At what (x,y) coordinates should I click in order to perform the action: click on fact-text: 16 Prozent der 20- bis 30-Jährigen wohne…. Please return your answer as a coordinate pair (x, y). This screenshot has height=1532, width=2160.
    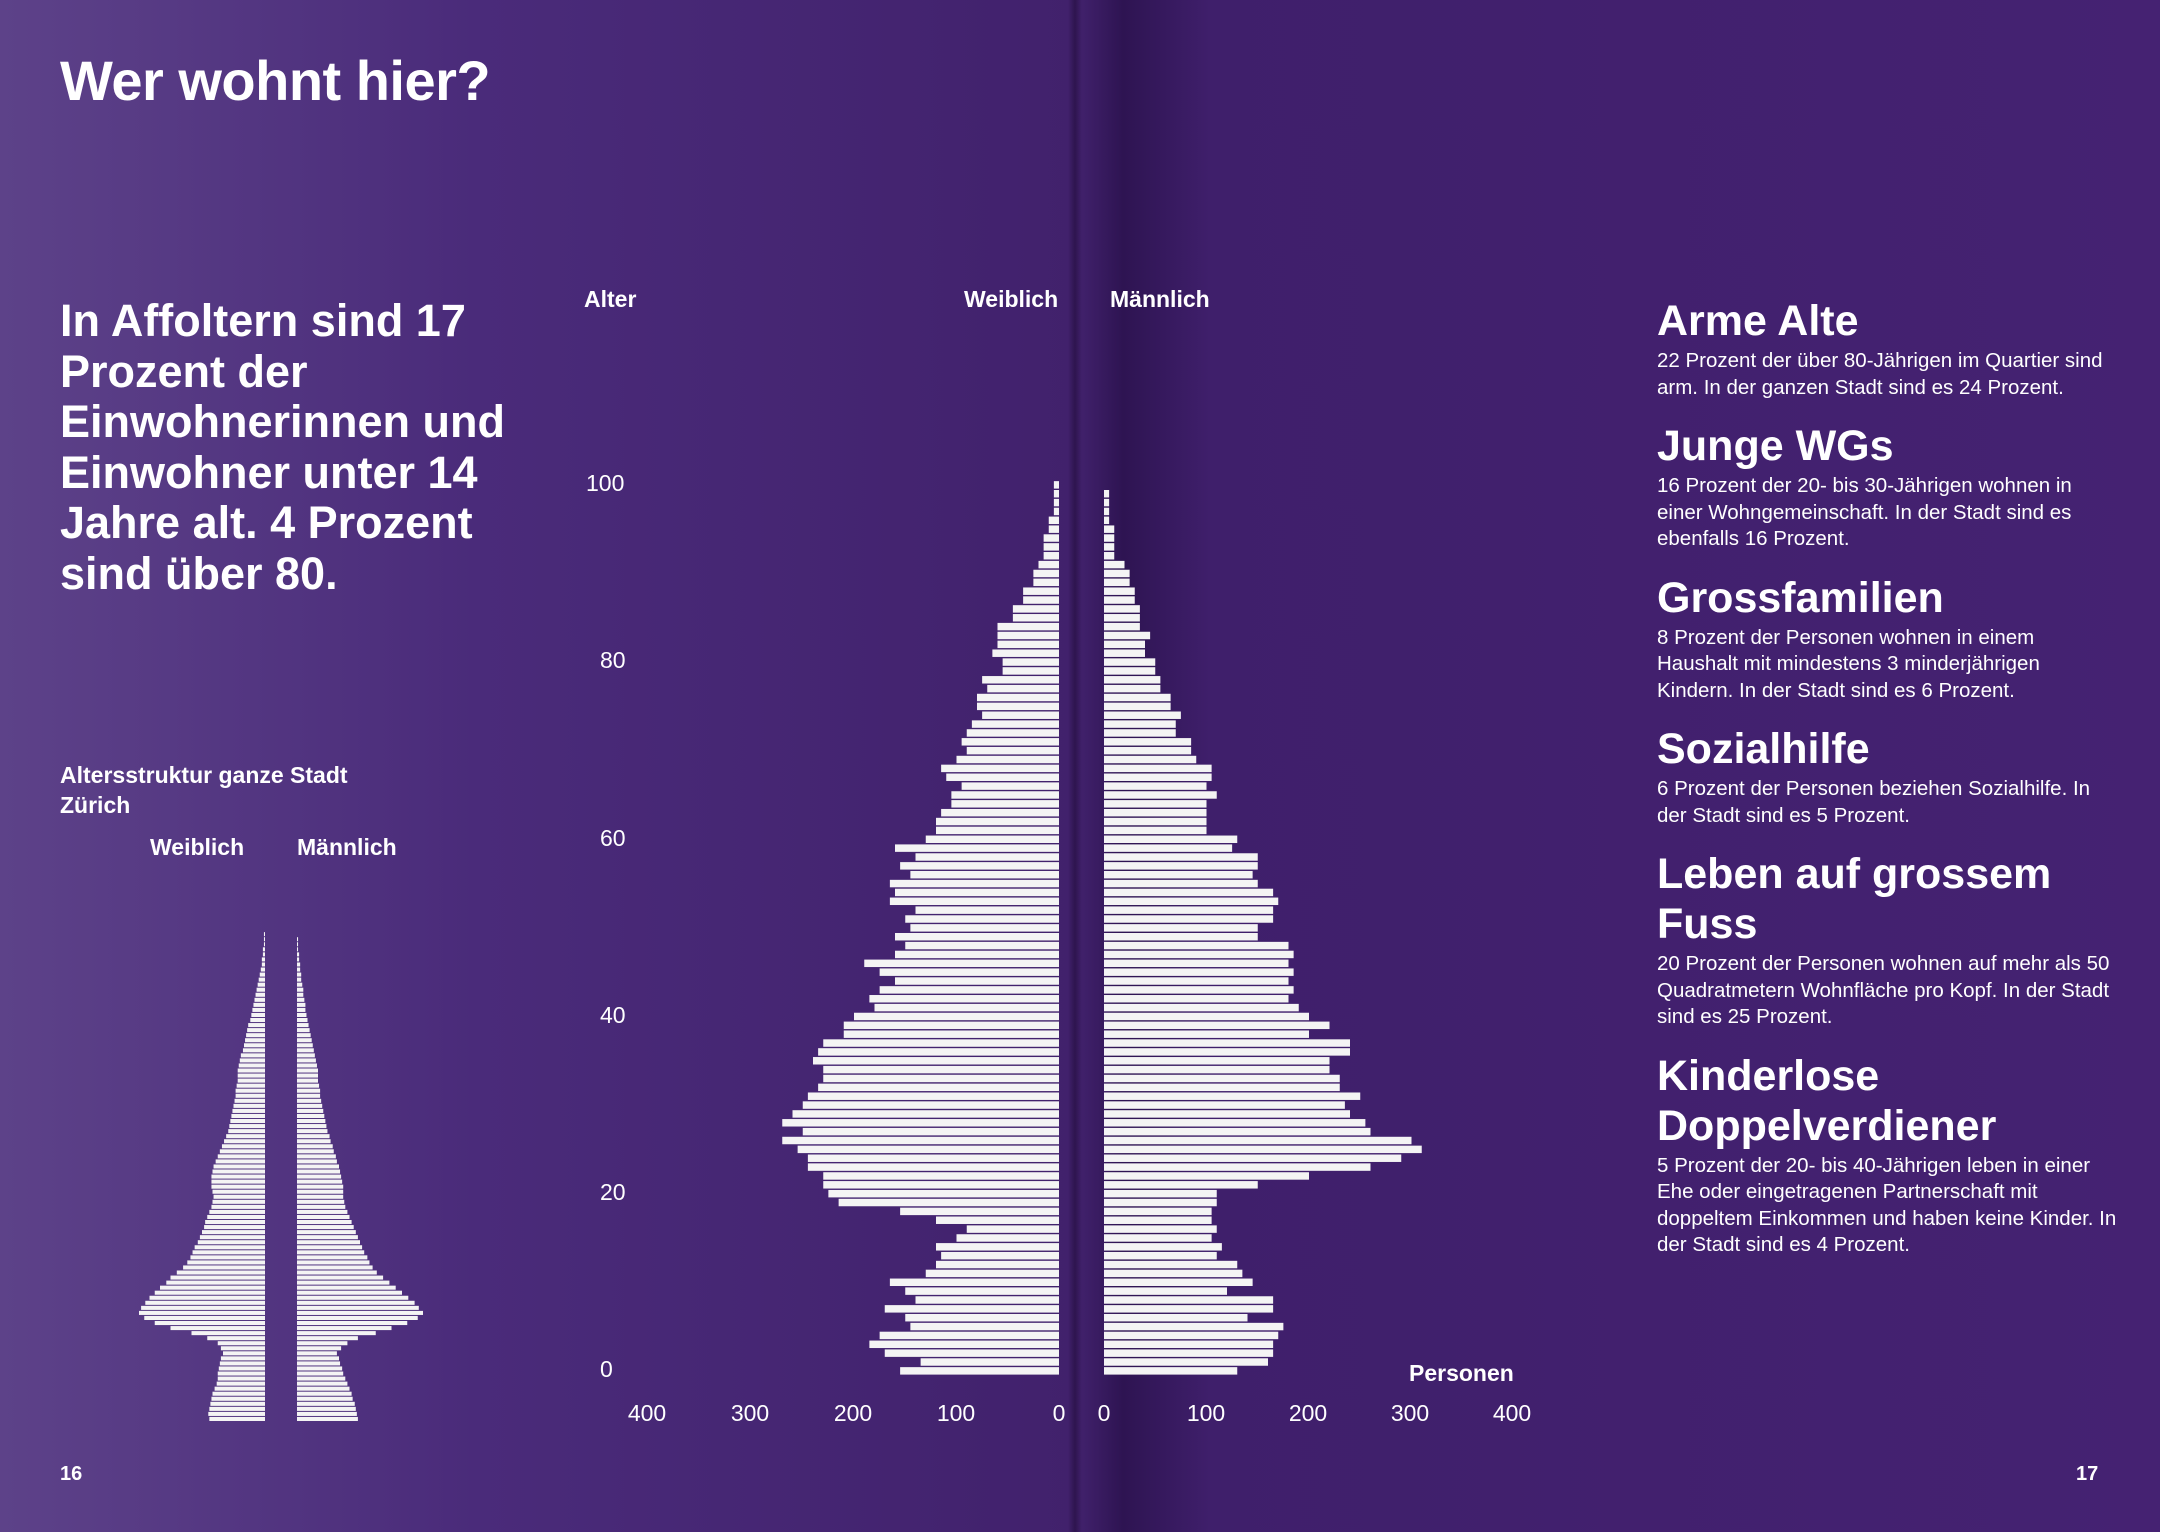
    Looking at the image, I should click on (1864, 512).